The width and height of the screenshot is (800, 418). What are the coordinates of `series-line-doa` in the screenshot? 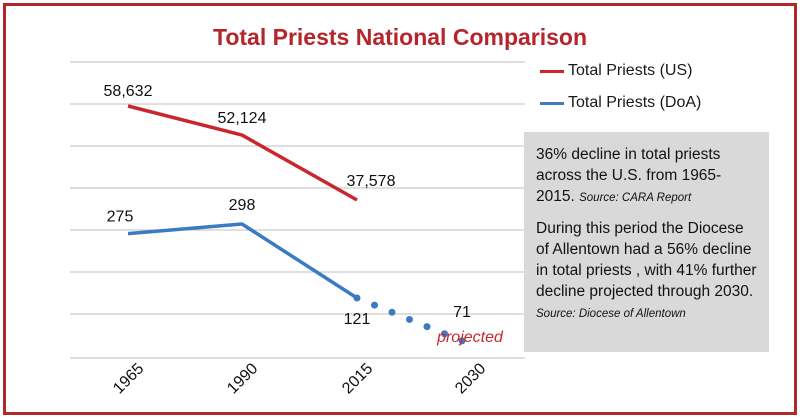 It's located at (242, 261).